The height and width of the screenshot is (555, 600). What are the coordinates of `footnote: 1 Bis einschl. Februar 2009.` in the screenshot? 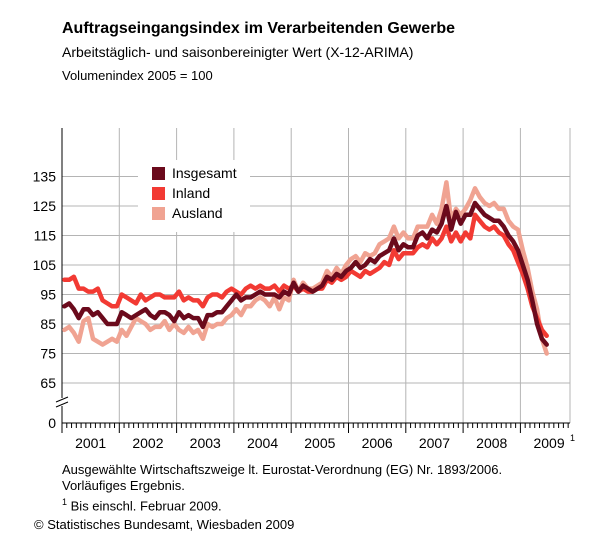 It's located at (282, 504).